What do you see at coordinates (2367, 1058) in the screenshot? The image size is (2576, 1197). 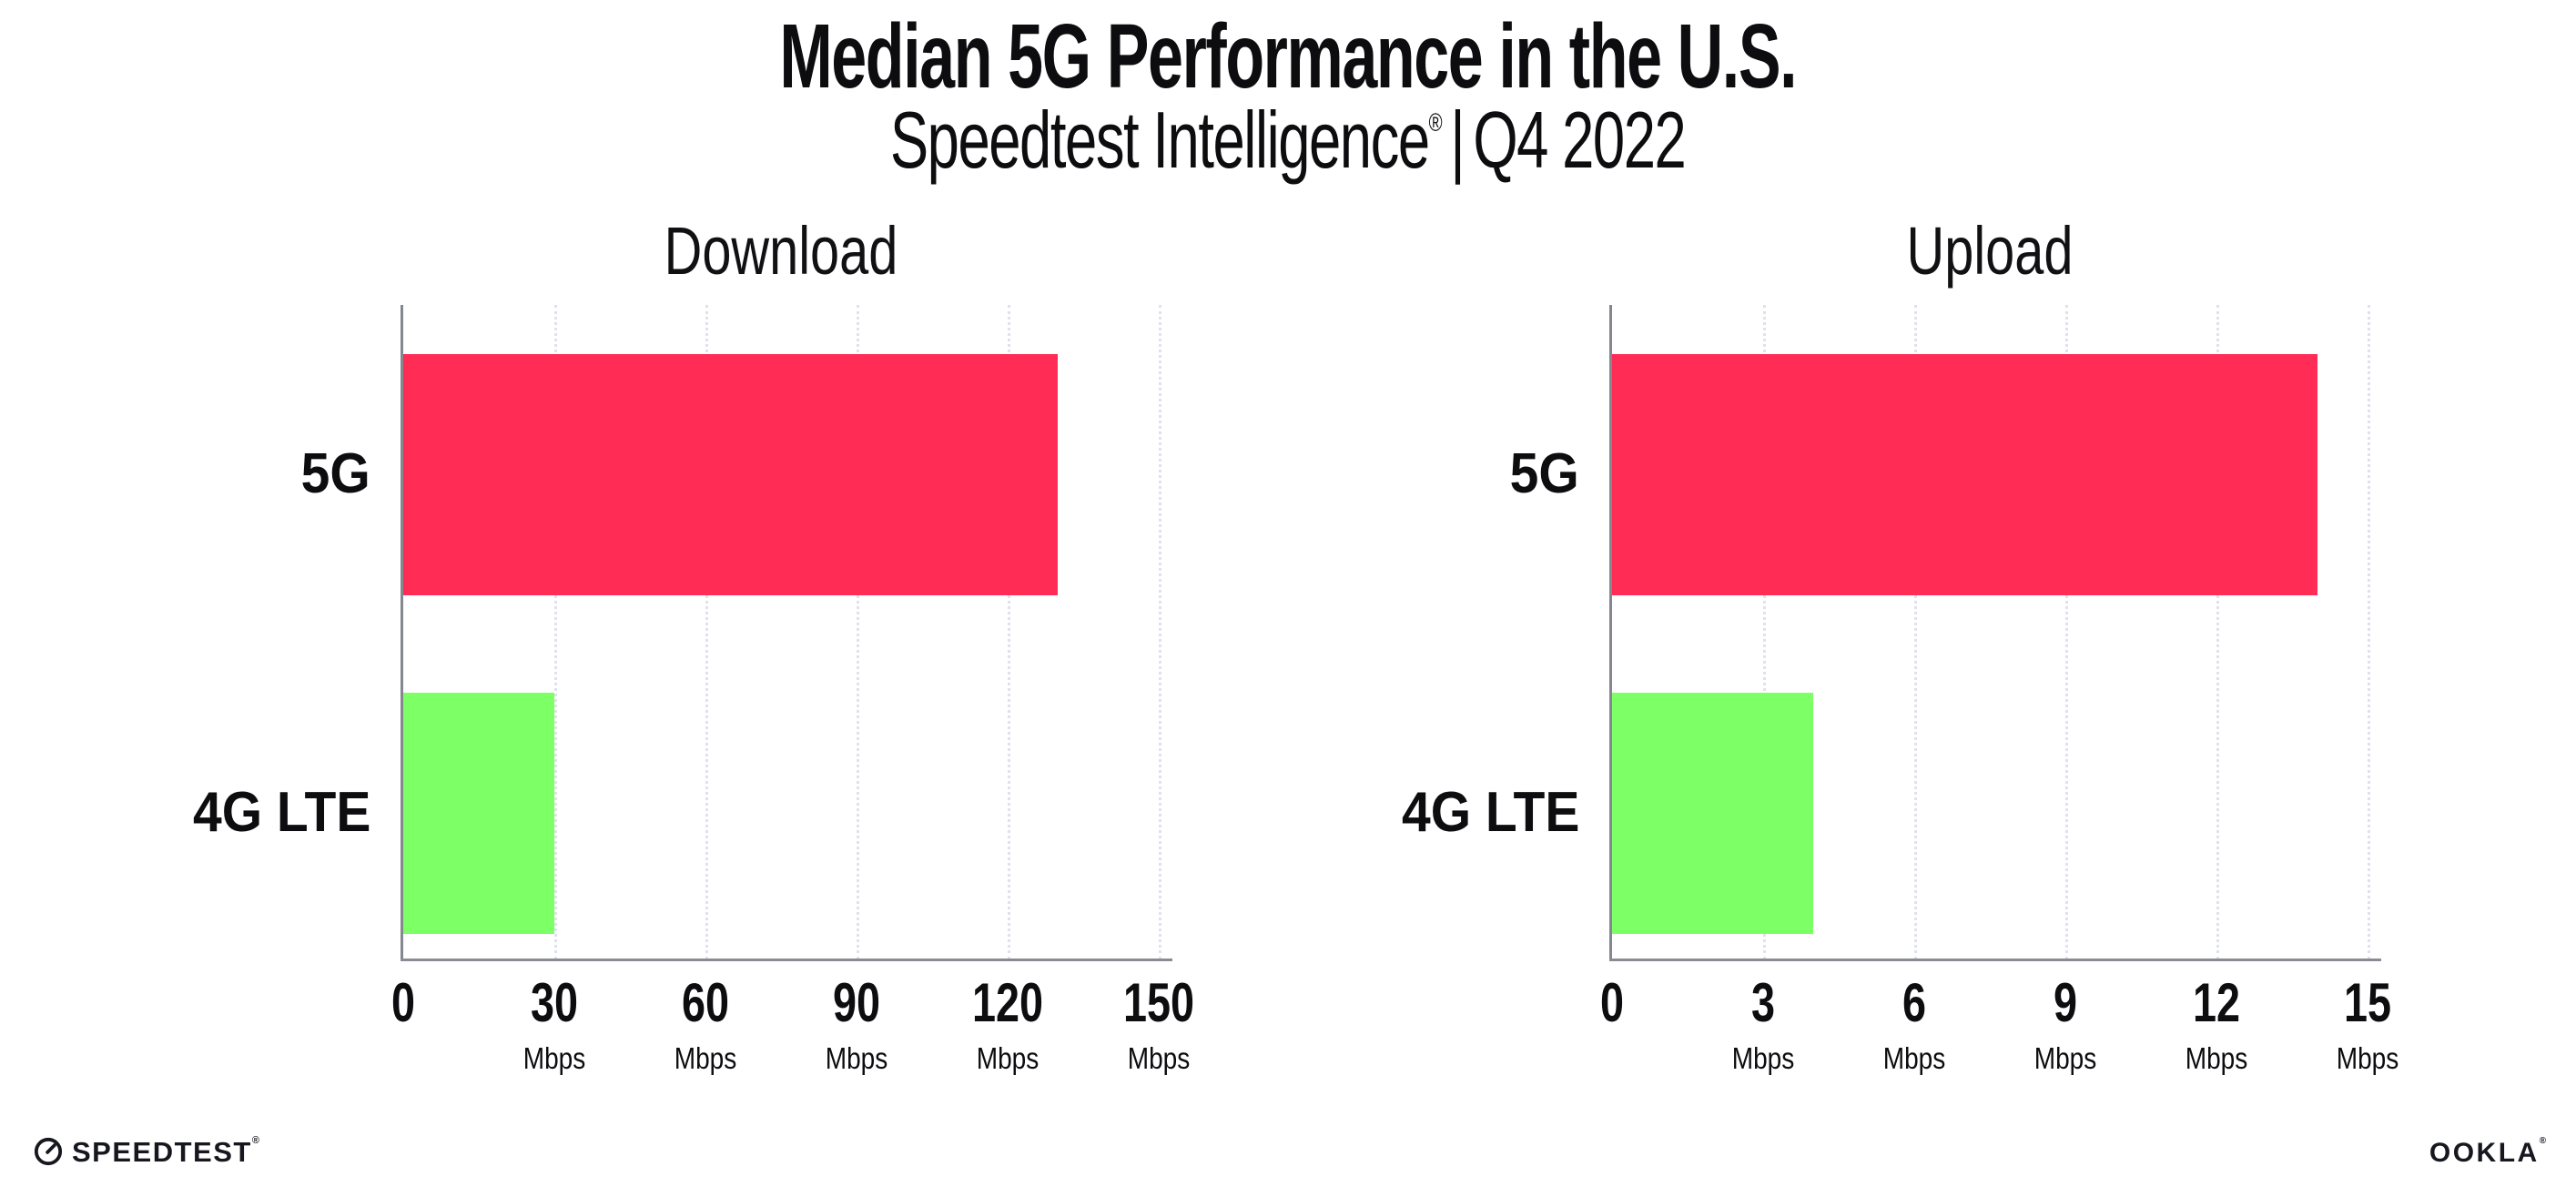 I see `tick-unit-15-upload: Mbps` at bounding box center [2367, 1058].